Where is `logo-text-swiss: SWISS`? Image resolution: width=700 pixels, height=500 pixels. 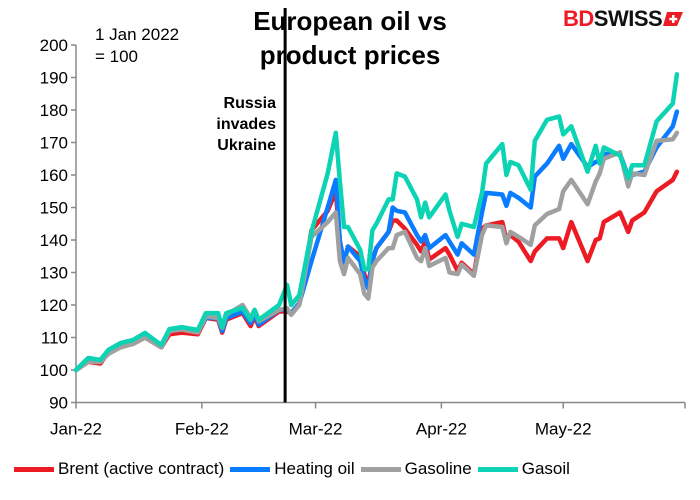 logo-text-swiss: SWISS is located at coordinates (628, 18).